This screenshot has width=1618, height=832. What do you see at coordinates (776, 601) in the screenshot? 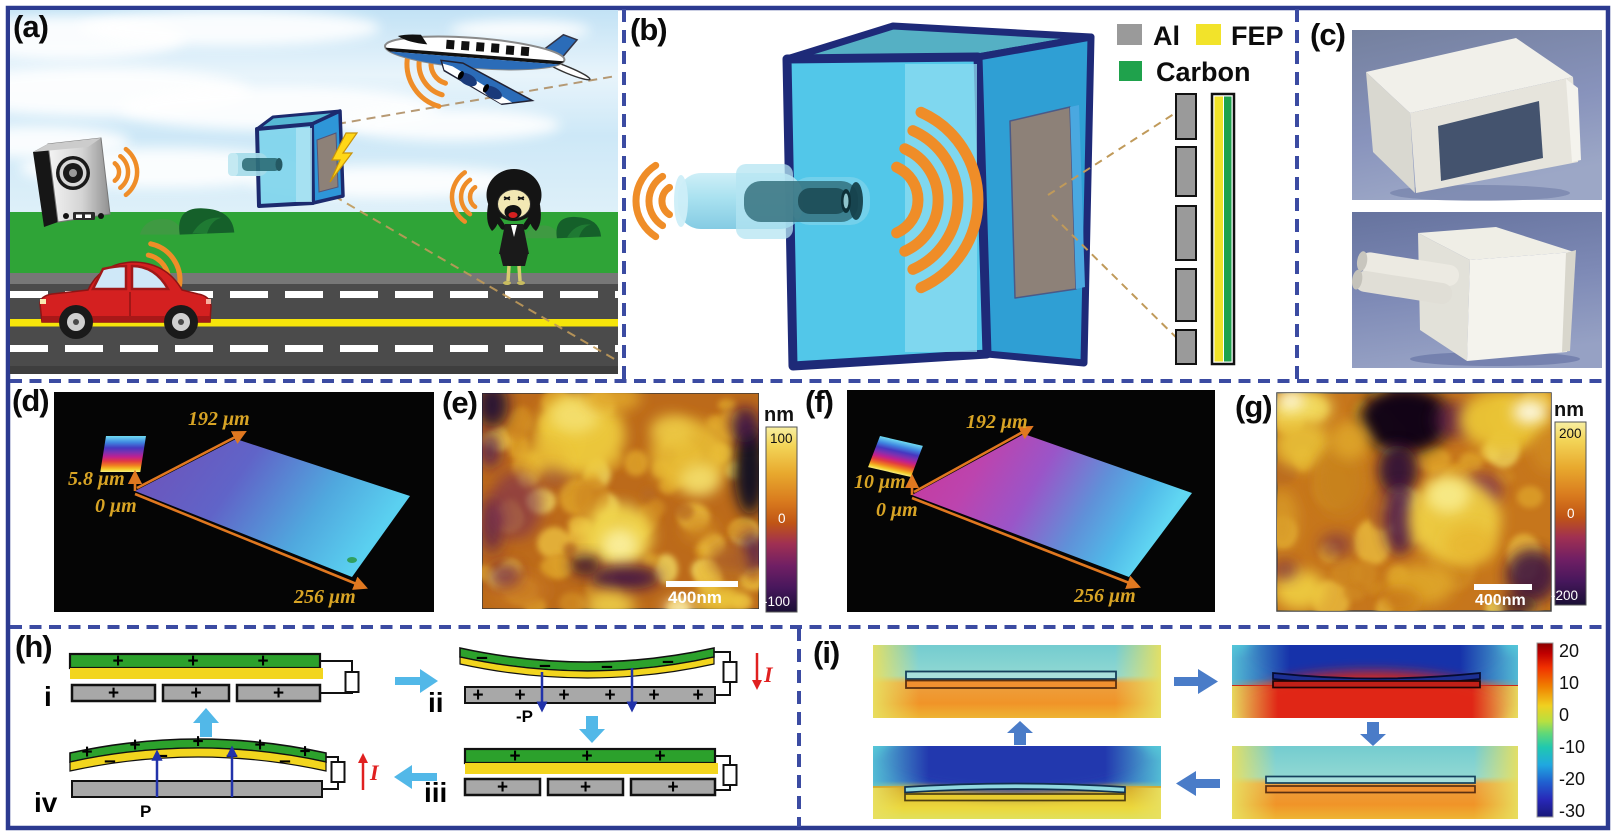
I see `svg-text: -100` at bounding box center [776, 601].